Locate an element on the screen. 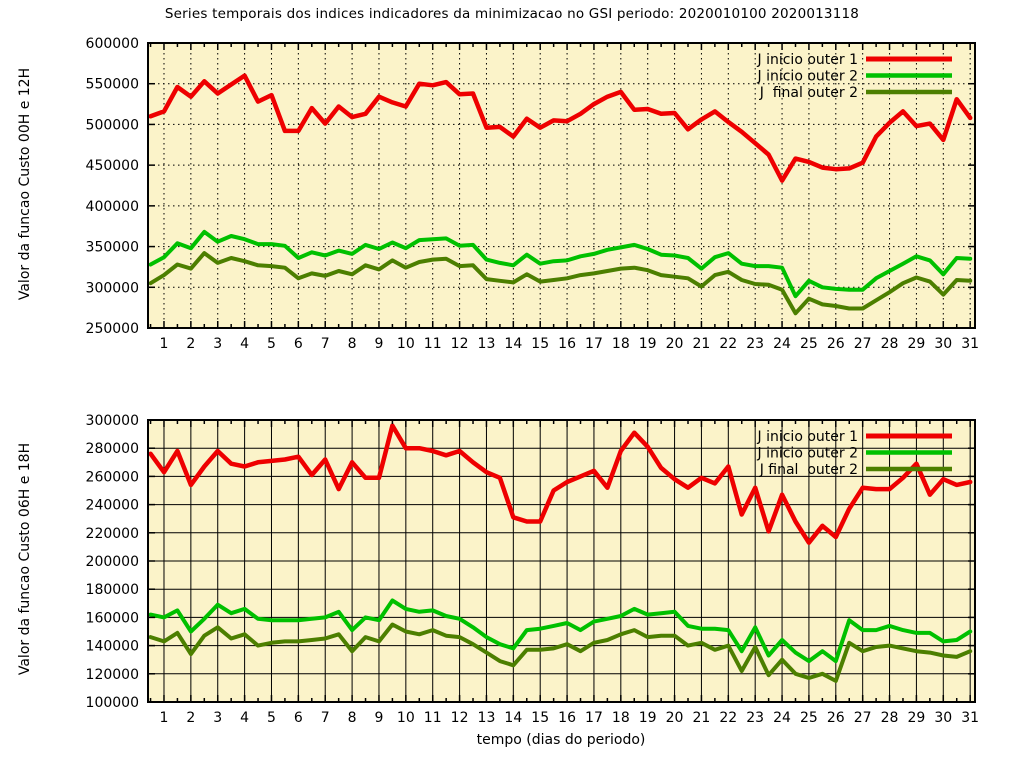 Image resolution: width=1024 pixels, height=768 pixels. x-axis-label: tempo (dias do periodo) is located at coordinates (561, 740).